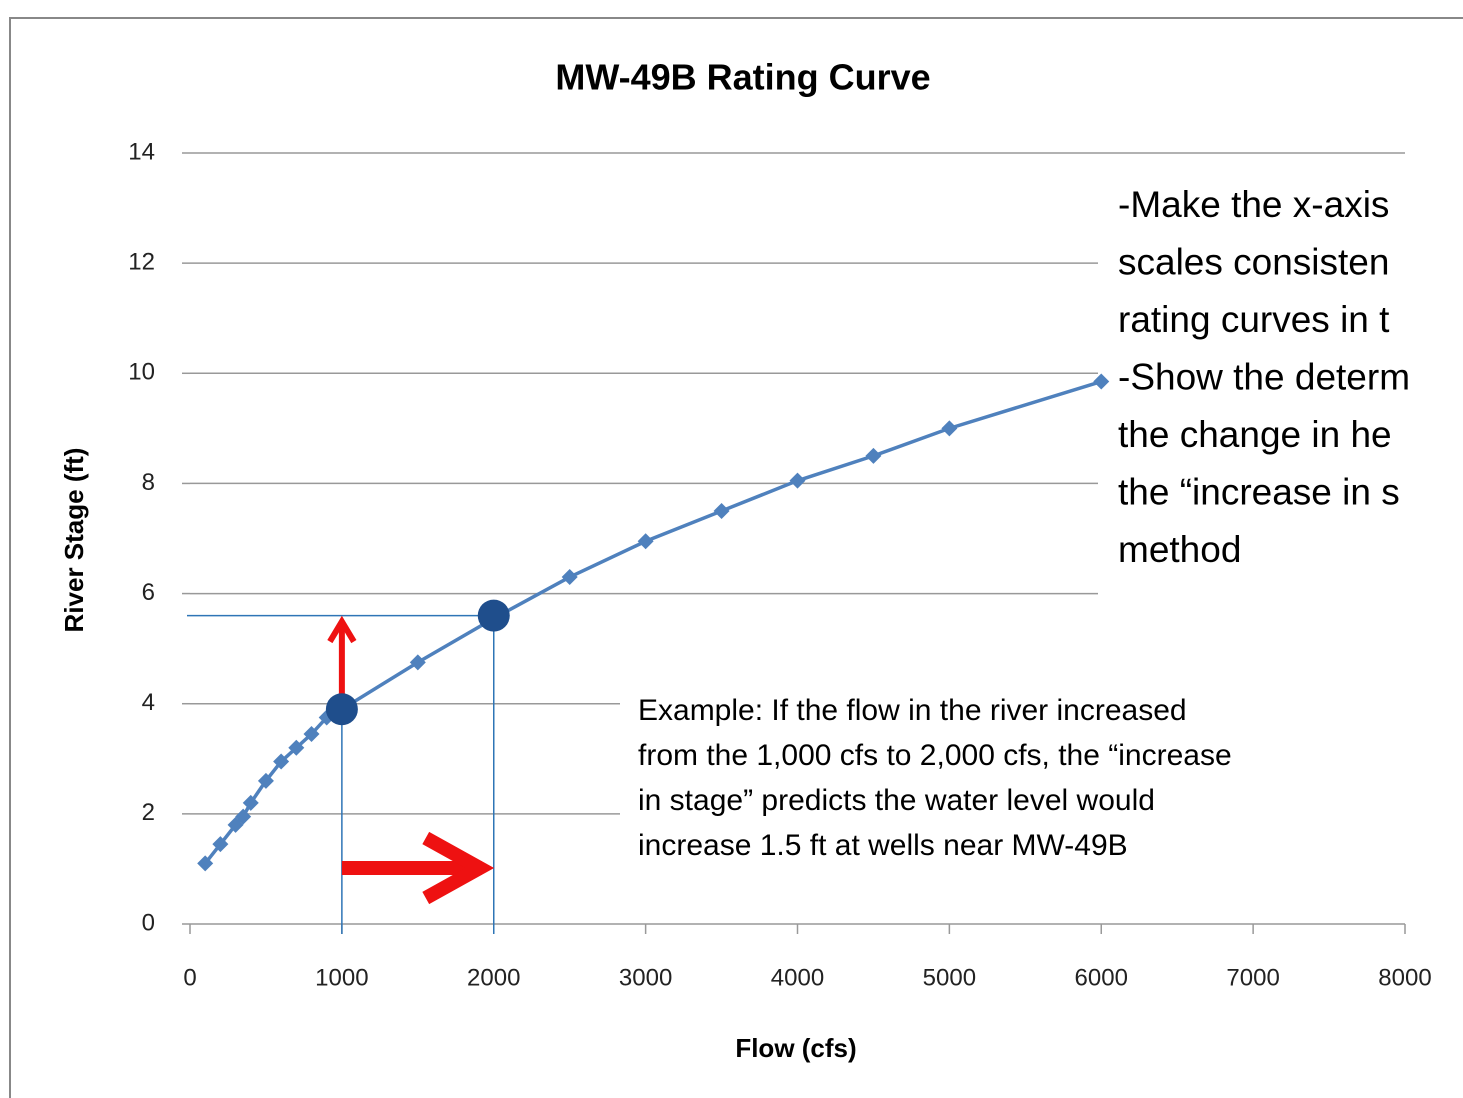  What do you see at coordinates (141, 261) in the screenshot?
I see `y-tick-label: 12` at bounding box center [141, 261].